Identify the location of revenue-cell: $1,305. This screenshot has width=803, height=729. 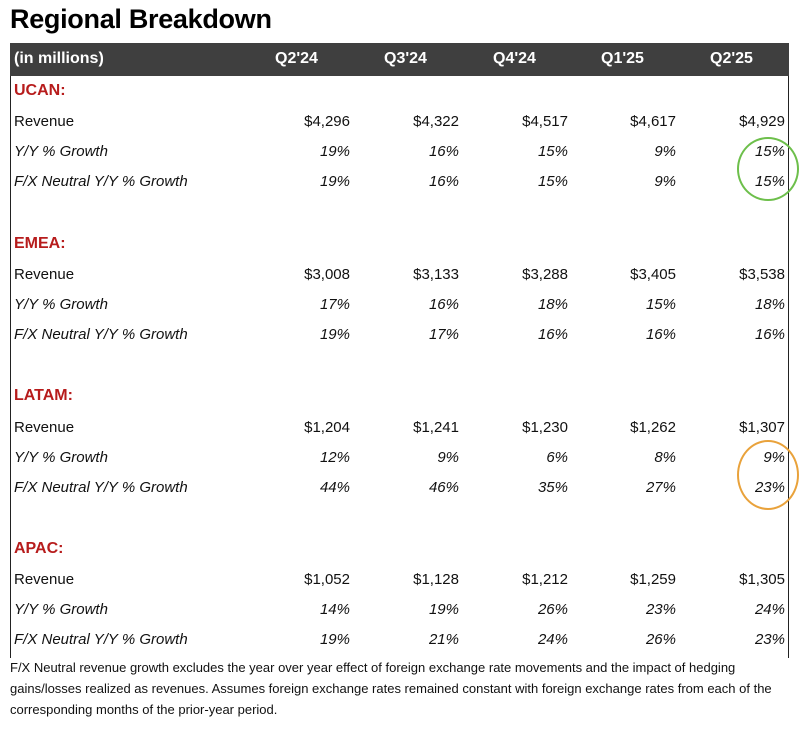
(762, 579).